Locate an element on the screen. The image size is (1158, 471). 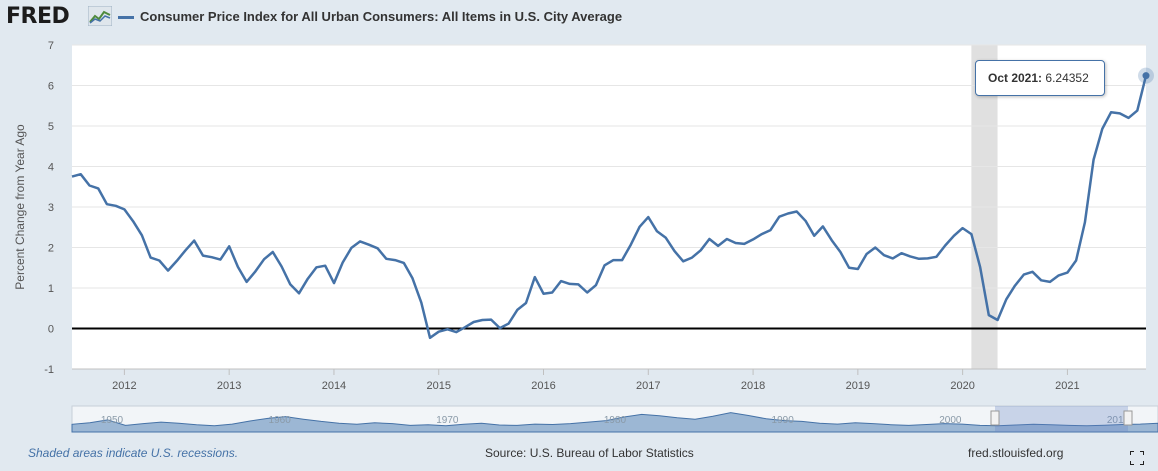
navigator-selection is located at coordinates (1061, 419).